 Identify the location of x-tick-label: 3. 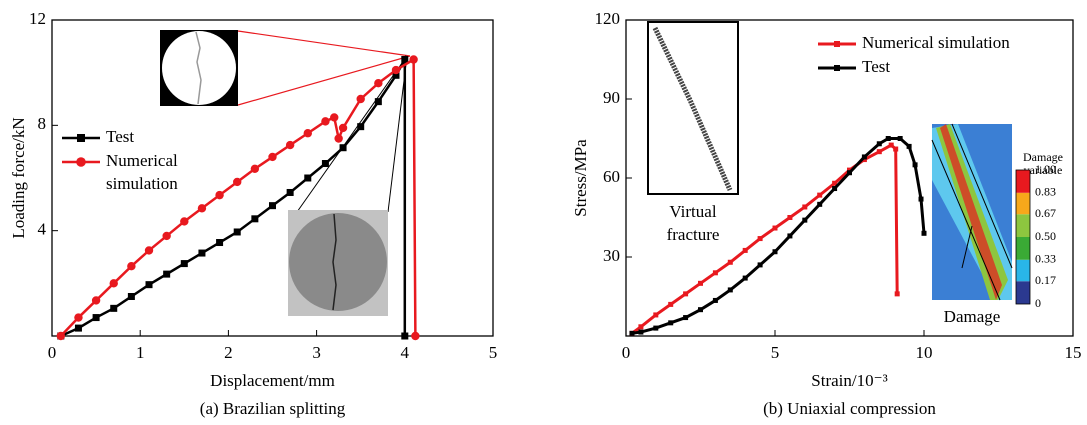
(316, 352).